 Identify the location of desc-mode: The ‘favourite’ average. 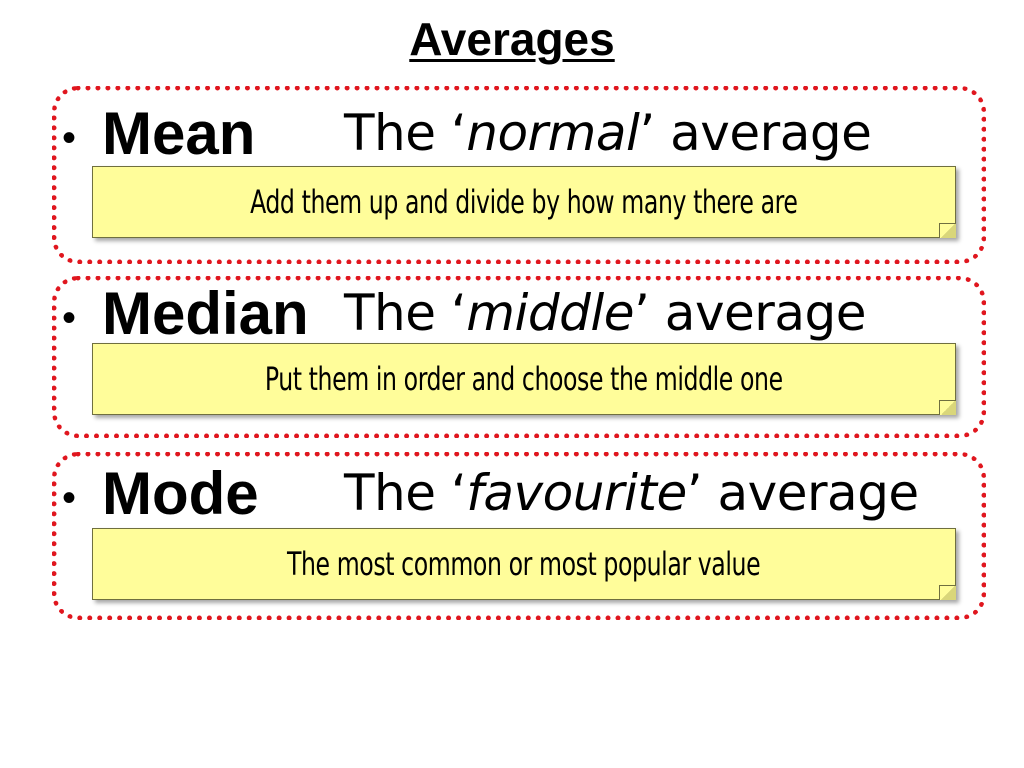
(631, 493).